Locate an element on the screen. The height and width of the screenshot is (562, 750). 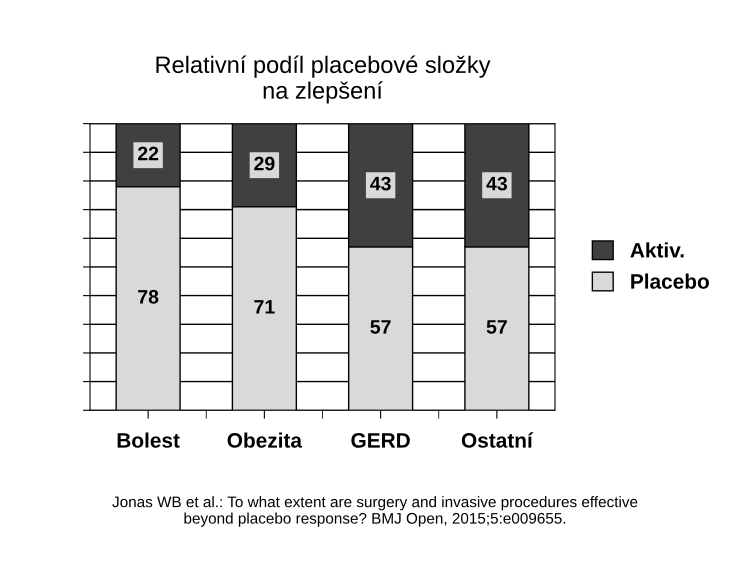
data-label: 78 is located at coordinates (148, 297).